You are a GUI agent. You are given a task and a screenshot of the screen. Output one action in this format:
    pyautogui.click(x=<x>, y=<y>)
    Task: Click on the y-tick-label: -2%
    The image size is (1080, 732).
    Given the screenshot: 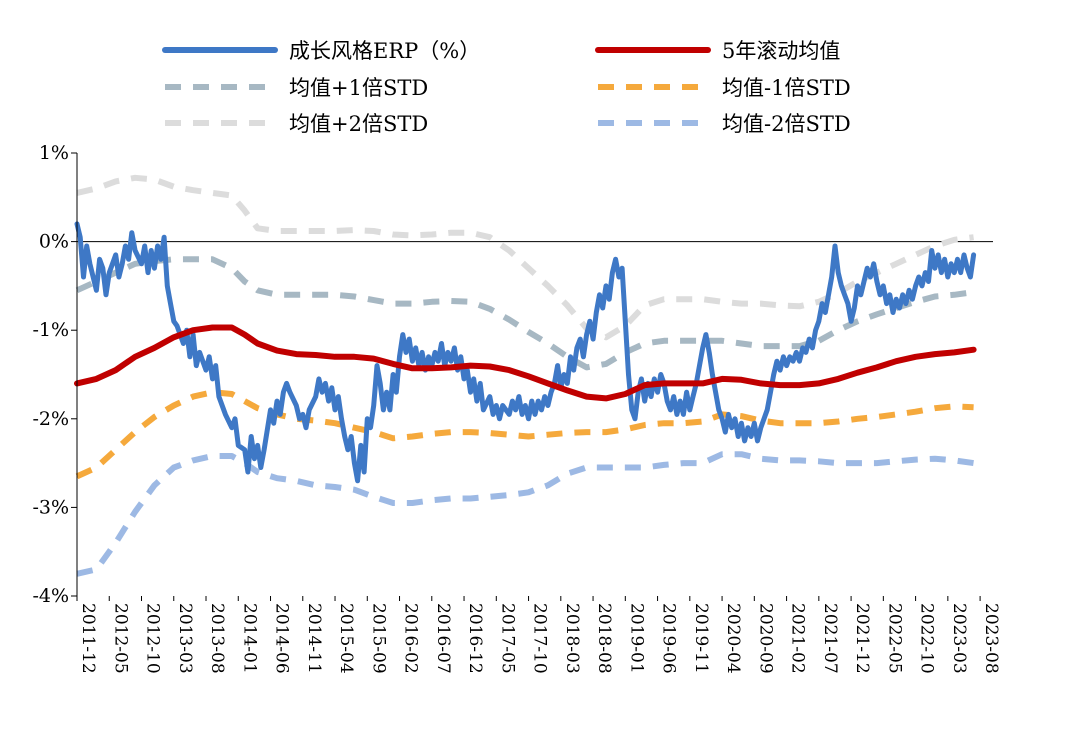 What is the action you would take?
    pyautogui.click(x=50, y=419)
    